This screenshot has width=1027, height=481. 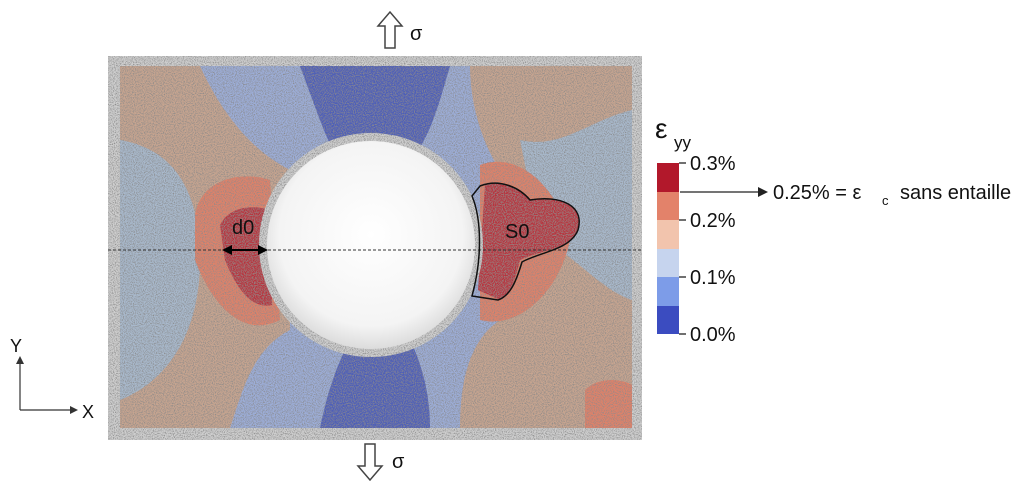 I want to click on colorbar-symbol: ε, so click(x=661, y=128).